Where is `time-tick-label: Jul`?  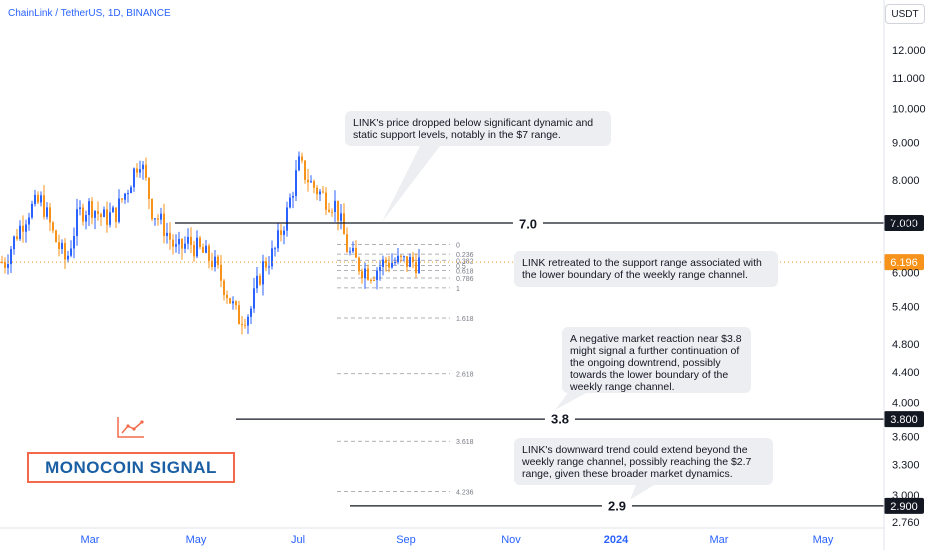 time-tick-label: Jul is located at coordinates (298, 540).